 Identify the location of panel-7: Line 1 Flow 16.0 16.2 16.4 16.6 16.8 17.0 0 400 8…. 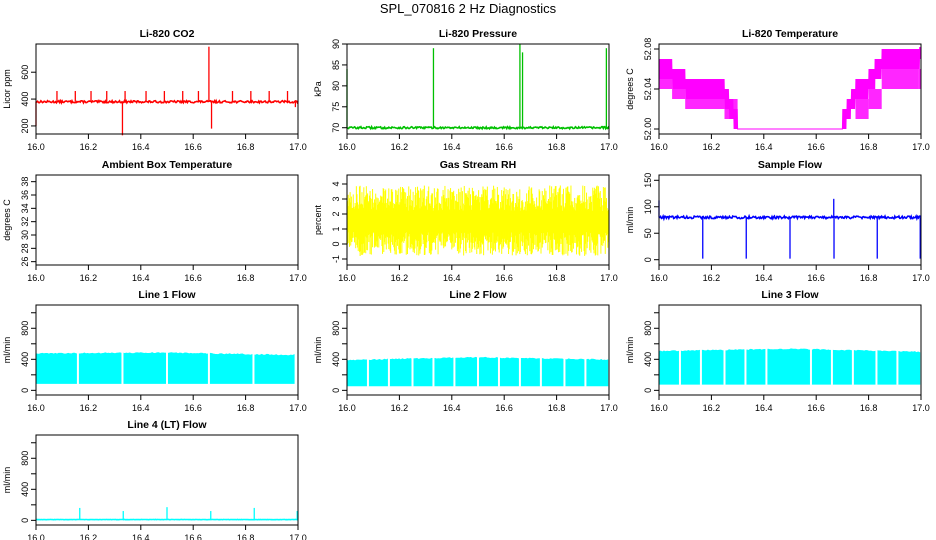
(154, 351).